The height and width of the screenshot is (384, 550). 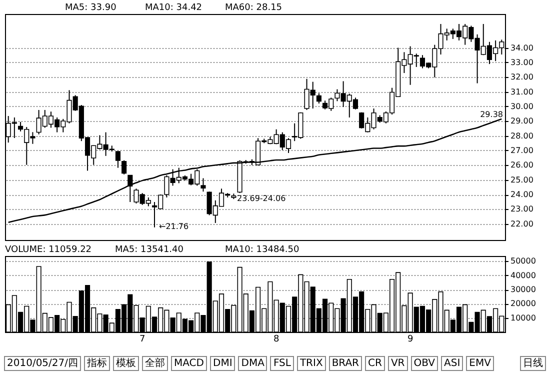 I want to click on y-tick-label: 40000, so click(x=523, y=275).